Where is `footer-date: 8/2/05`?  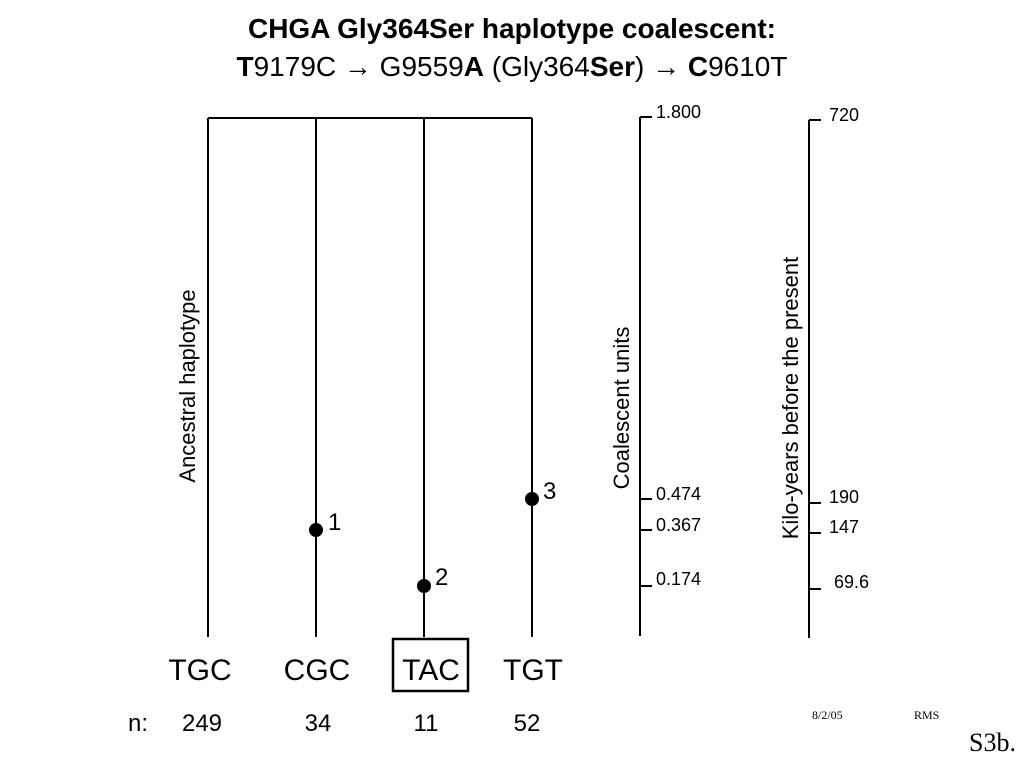 footer-date: 8/2/05 is located at coordinates (827, 715).